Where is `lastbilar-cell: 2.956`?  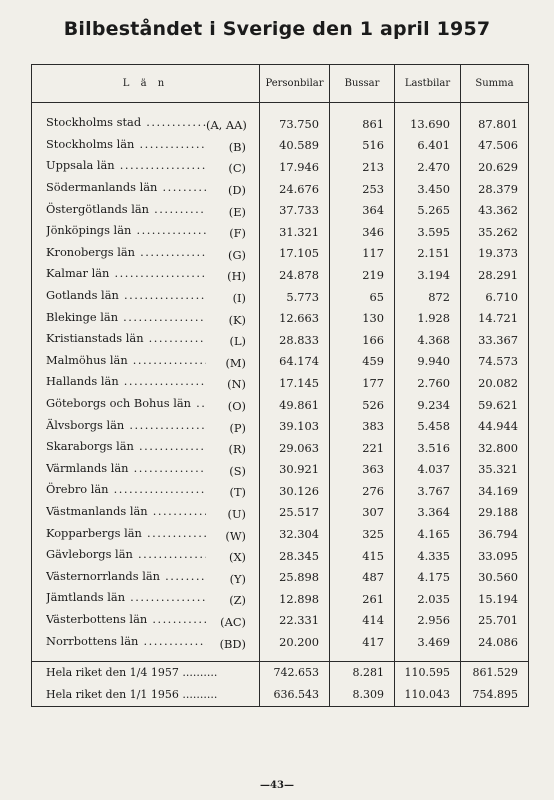 lastbilar-cell: 2.956 is located at coordinates (427, 620).